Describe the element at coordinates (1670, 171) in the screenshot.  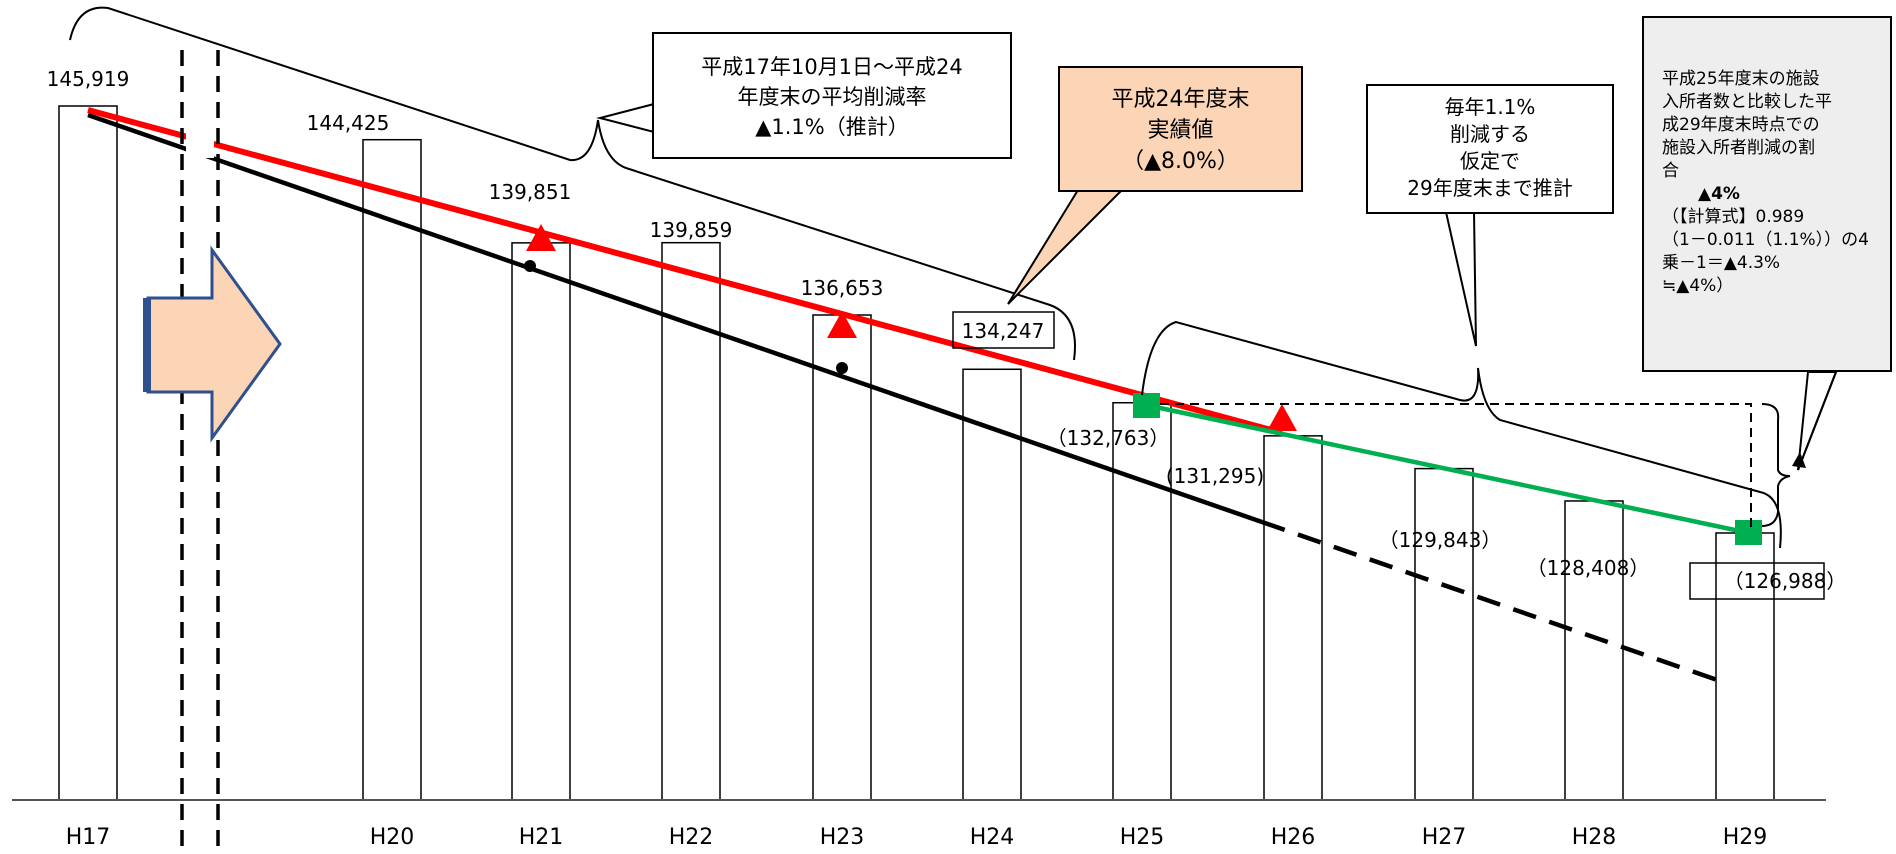
I see `ratio-line-5: 合` at that location.